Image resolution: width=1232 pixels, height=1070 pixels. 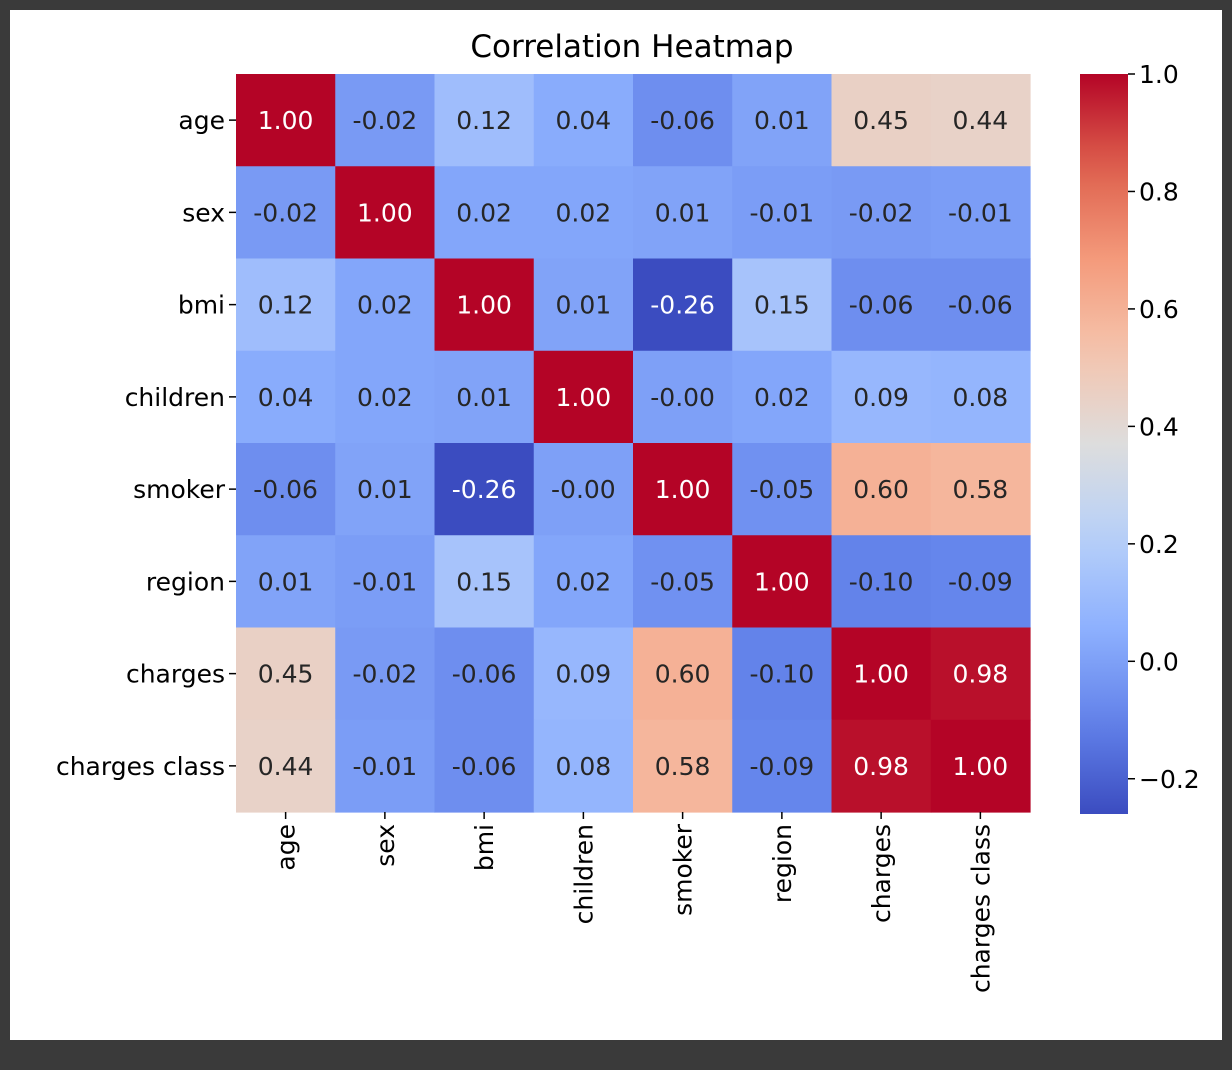 I want to click on x-tick-label: age, so click(x=286, y=847).